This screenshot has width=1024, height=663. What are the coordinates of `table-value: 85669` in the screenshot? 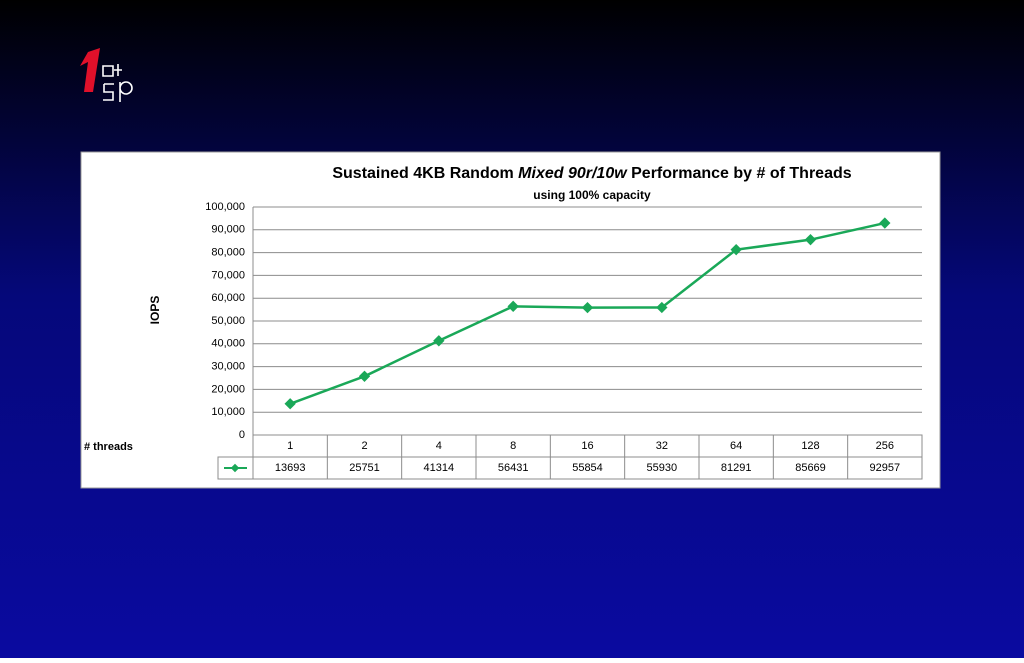 It's located at (810, 468).